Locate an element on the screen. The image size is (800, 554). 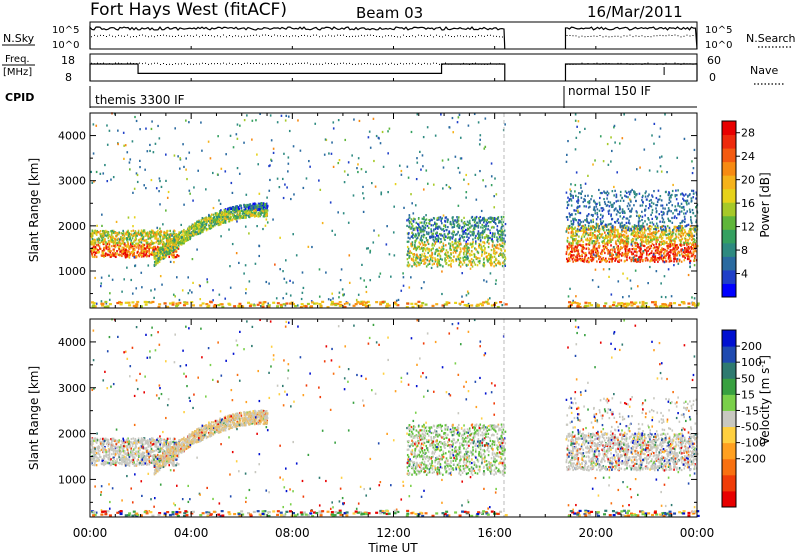
velocity-colorbar-tick-3: 15 is located at coordinates (748, 394).